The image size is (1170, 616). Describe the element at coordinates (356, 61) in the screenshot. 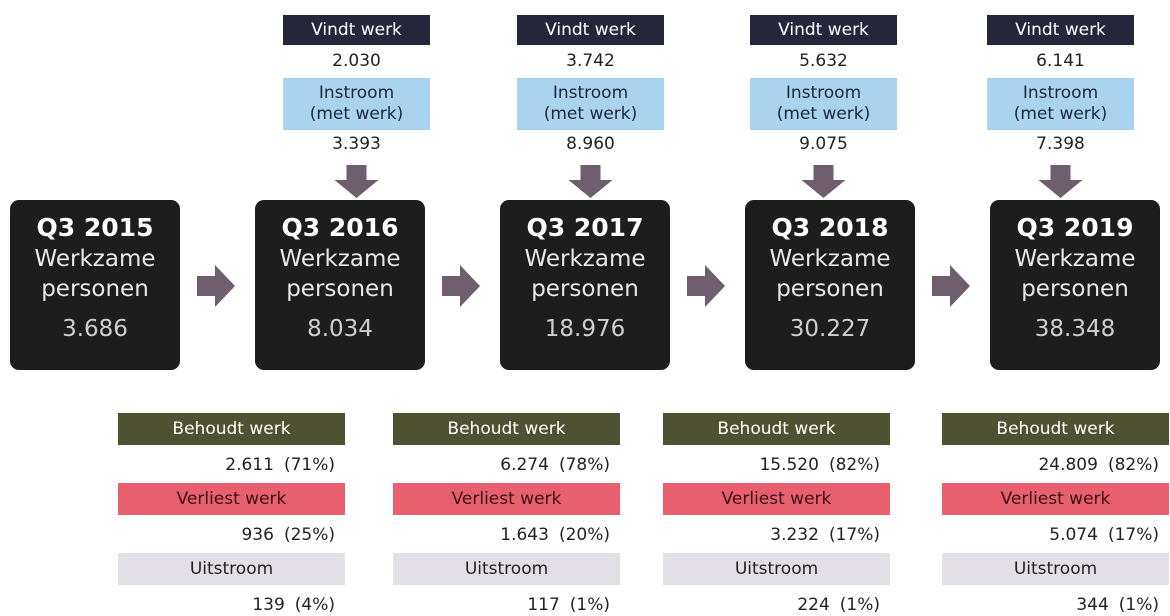

I see `vindt-value: 2.030` at that location.